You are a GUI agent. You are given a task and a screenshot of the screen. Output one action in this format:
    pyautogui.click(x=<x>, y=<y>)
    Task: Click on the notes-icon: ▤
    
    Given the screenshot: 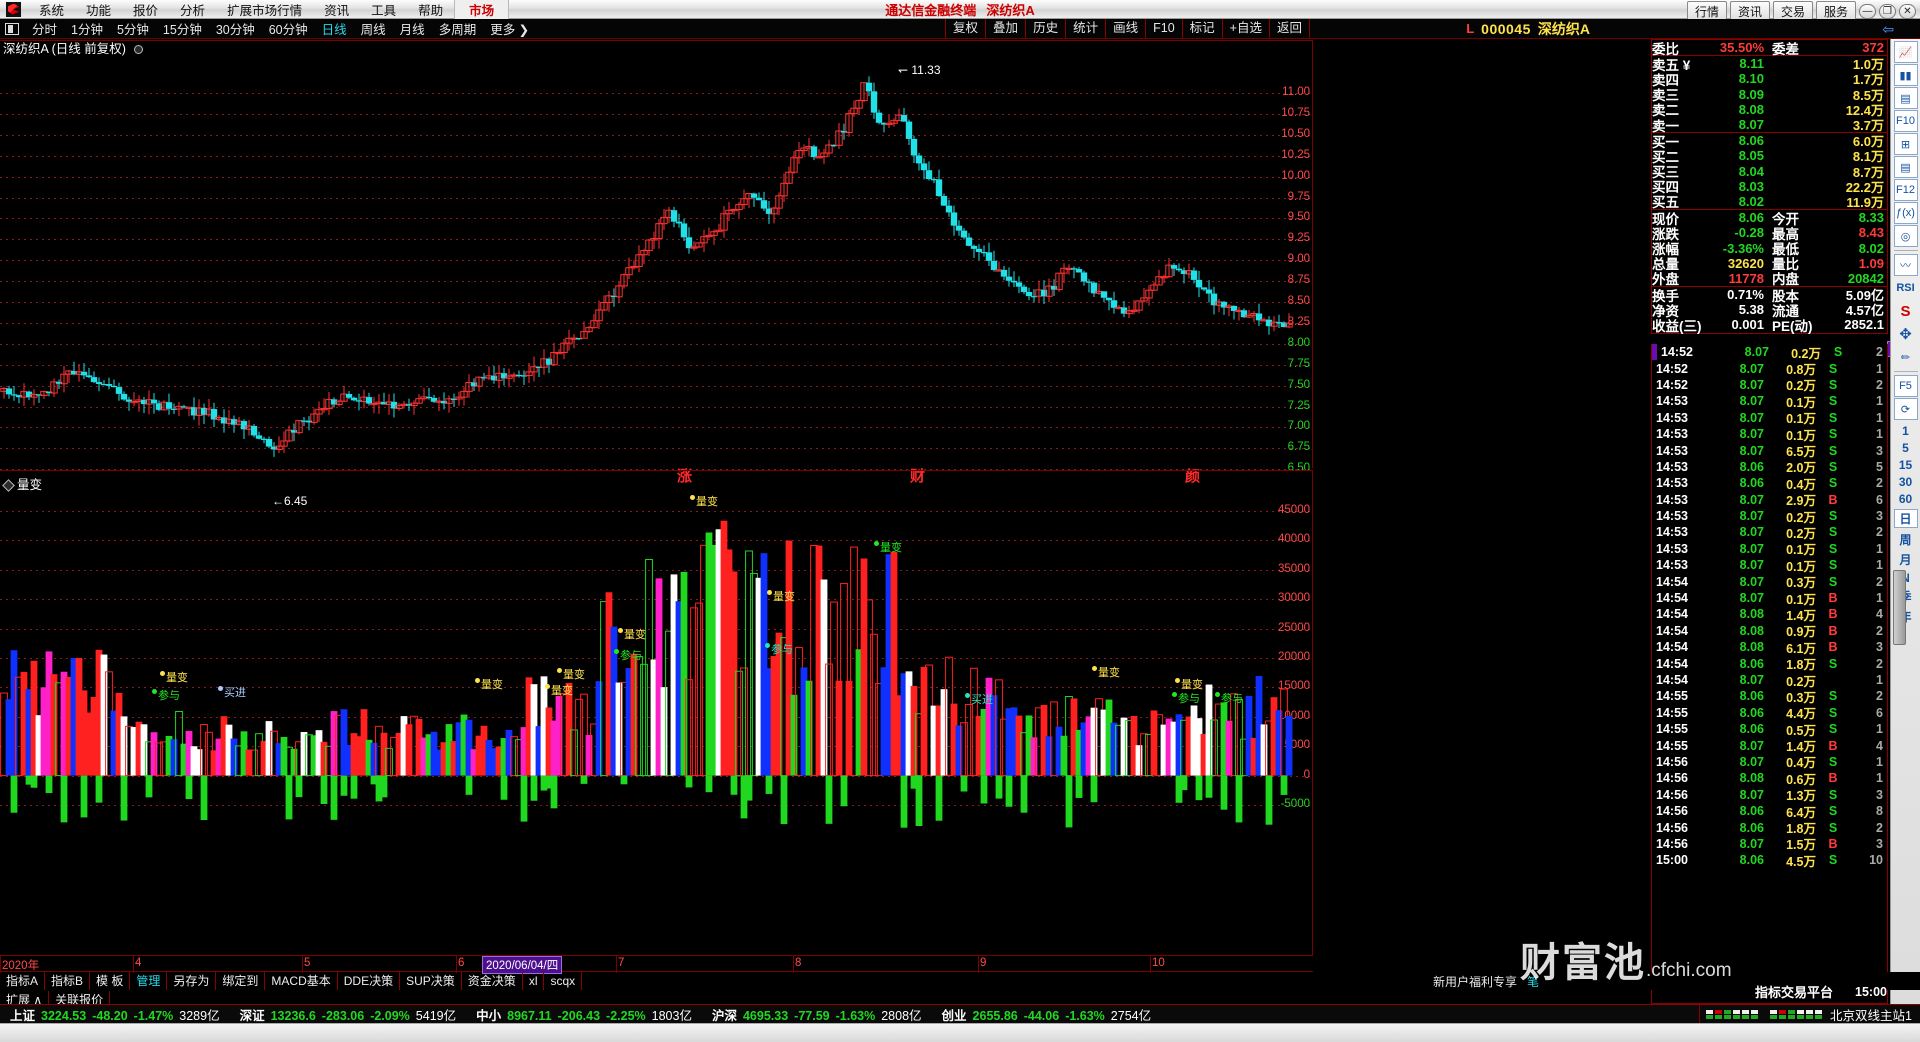 What is the action you would take?
    pyautogui.click(x=1905, y=167)
    